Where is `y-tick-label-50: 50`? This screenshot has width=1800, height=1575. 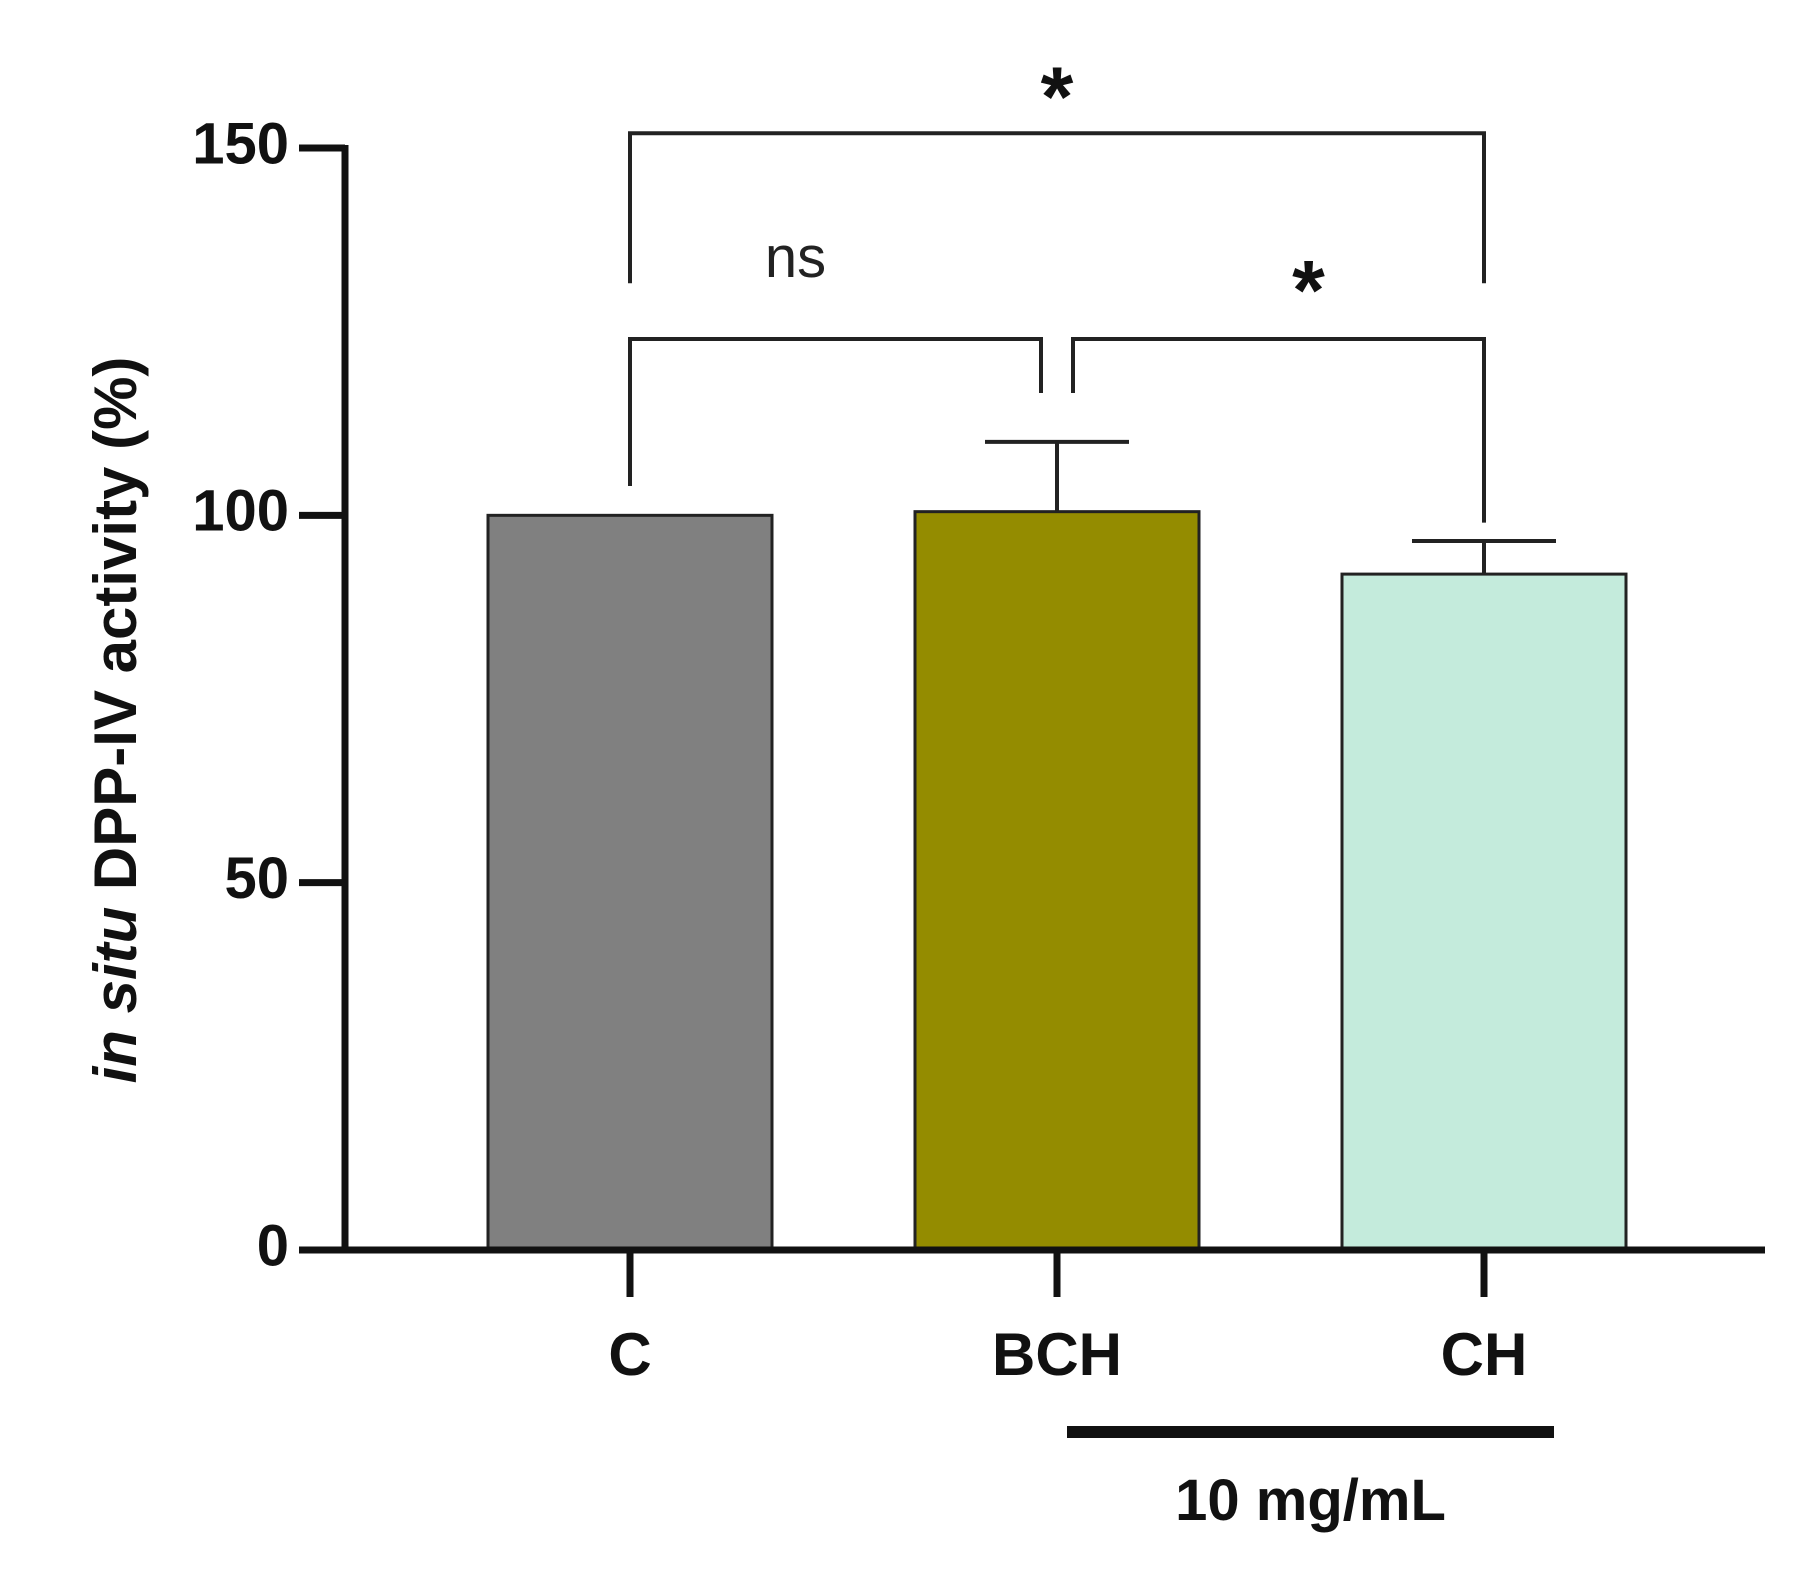 y-tick-label-50: 50 is located at coordinates (256, 878).